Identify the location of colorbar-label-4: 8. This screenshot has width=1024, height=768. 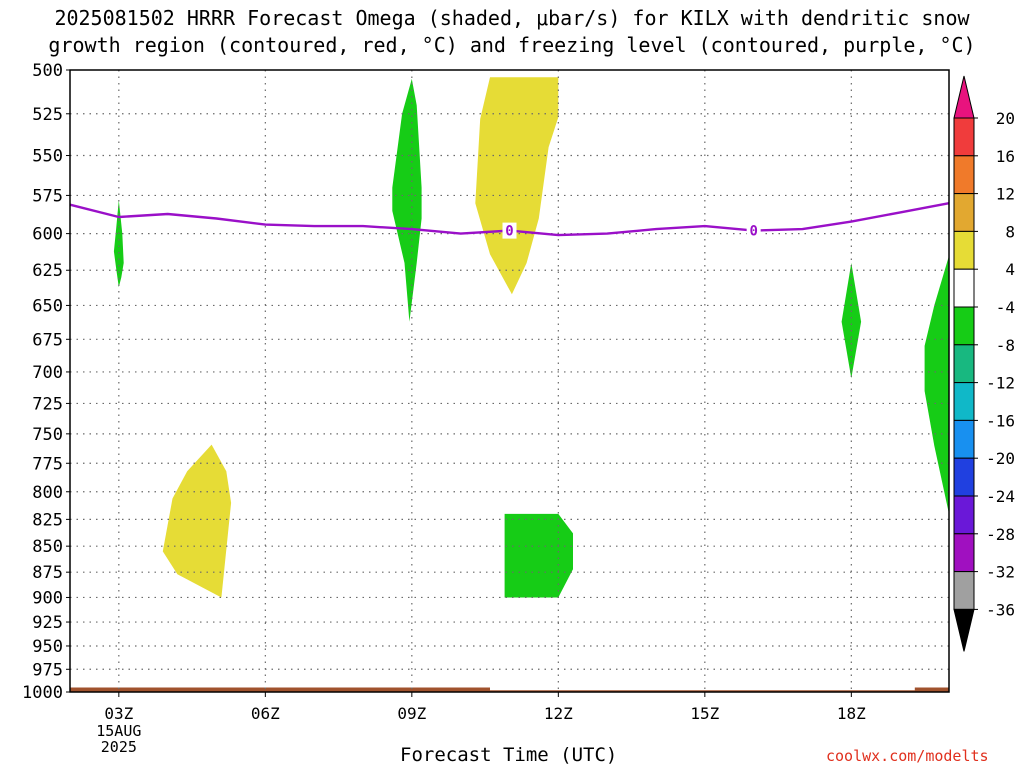
(1010, 231).